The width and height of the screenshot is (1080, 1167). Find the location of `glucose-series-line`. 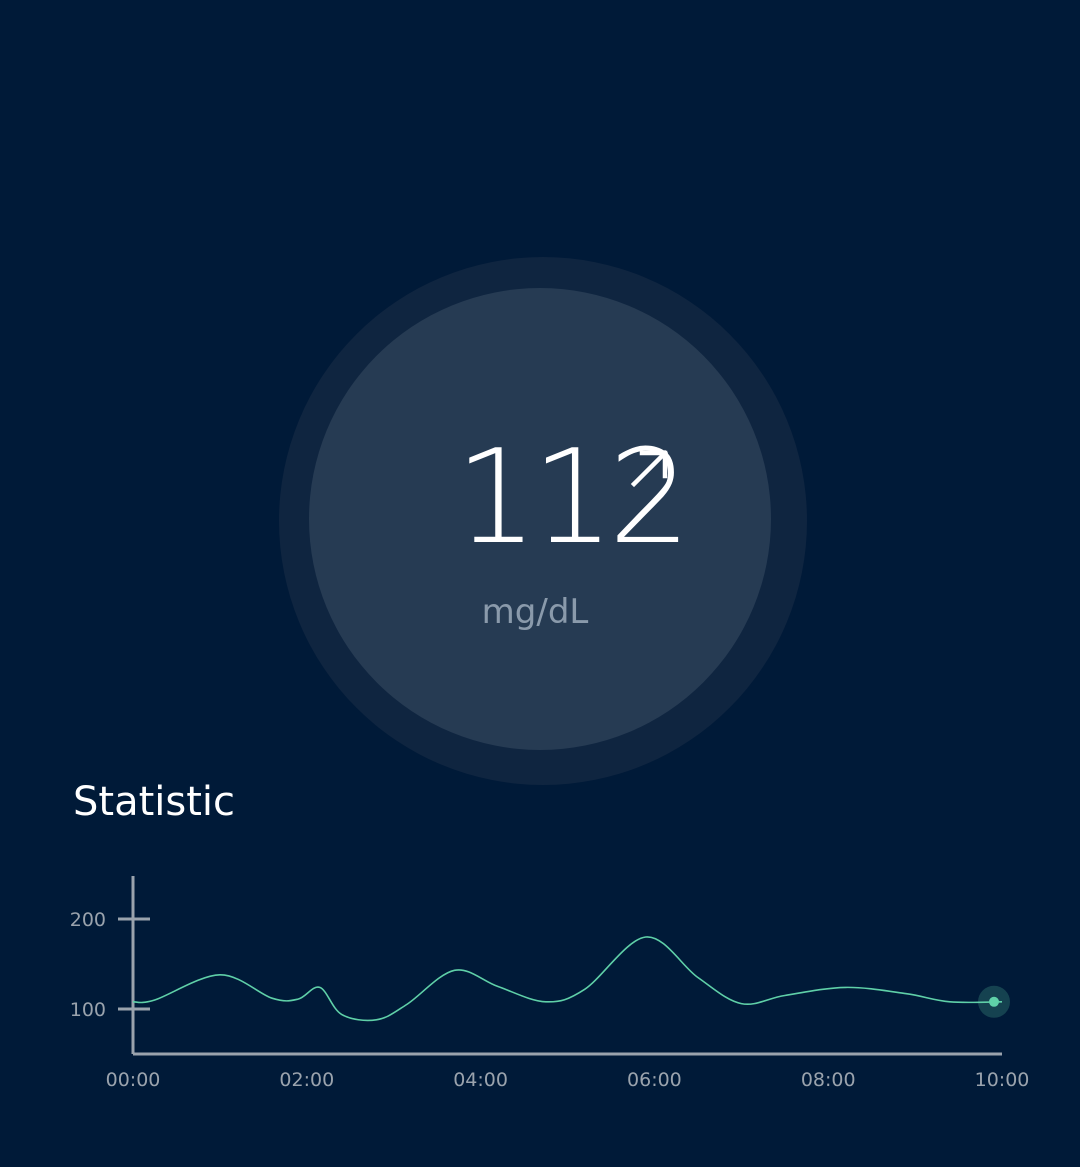

glucose-series-line is located at coordinates (567, 979).